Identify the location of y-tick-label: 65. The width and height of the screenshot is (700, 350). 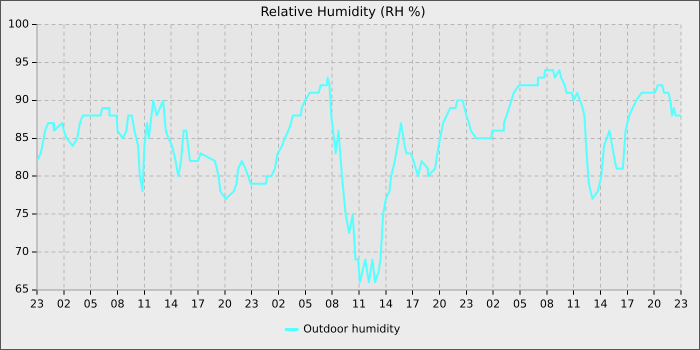
(21, 289).